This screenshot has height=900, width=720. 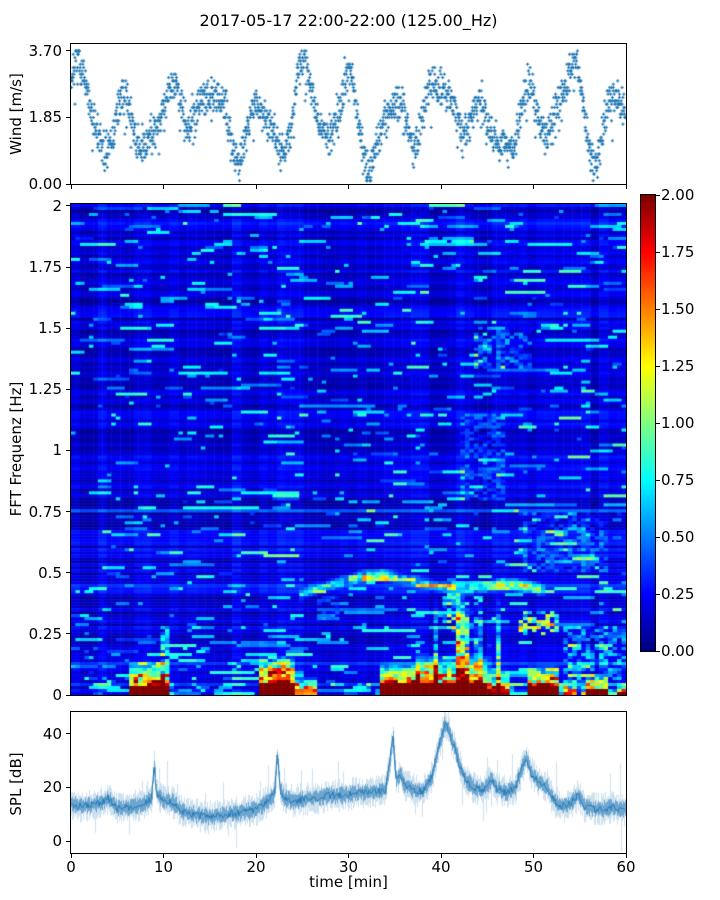 What do you see at coordinates (45, 184) in the screenshot?
I see `wind-y-tick-label: 0.00` at bounding box center [45, 184].